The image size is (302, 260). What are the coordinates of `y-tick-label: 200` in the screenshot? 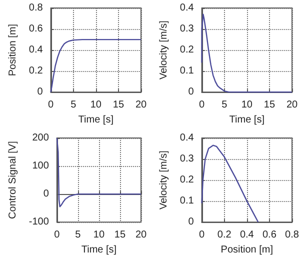 It's located at (41, 138).